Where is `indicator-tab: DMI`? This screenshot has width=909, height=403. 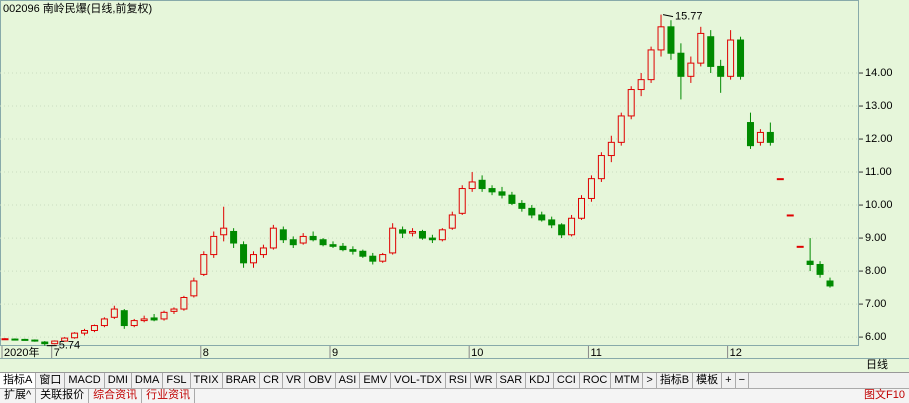
indicator-tab: DMI is located at coordinates (118, 381).